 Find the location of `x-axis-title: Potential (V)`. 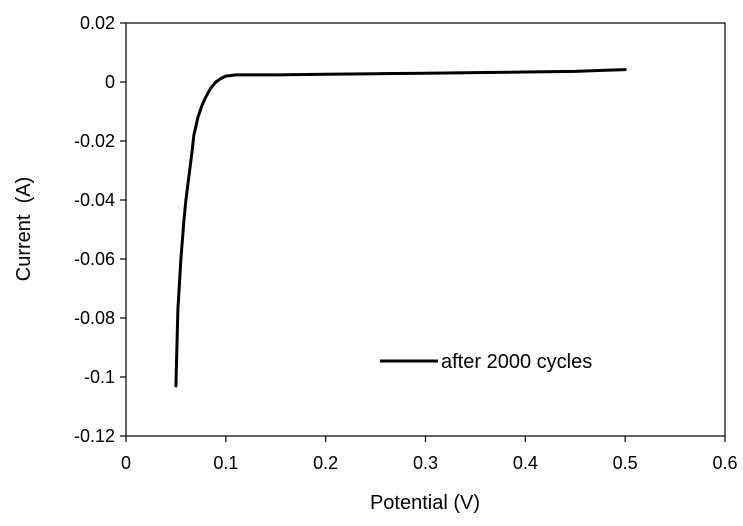

x-axis-title: Potential (V) is located at coordinates (425, 503).